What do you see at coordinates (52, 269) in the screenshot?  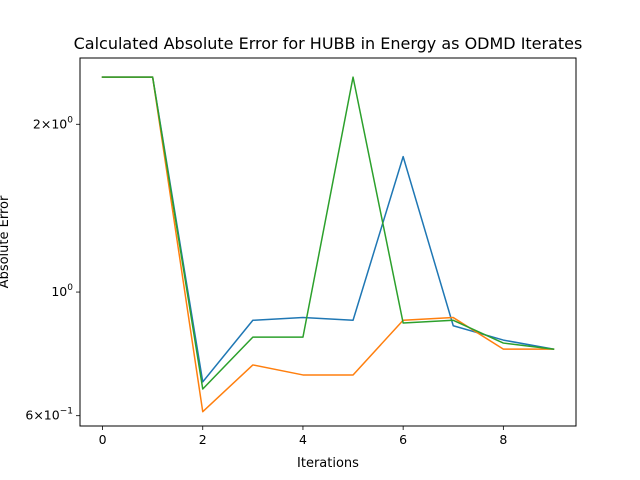 I see `y-axis: 6×10⁻¹ 100 2×100` at bounding box center [52, 269].